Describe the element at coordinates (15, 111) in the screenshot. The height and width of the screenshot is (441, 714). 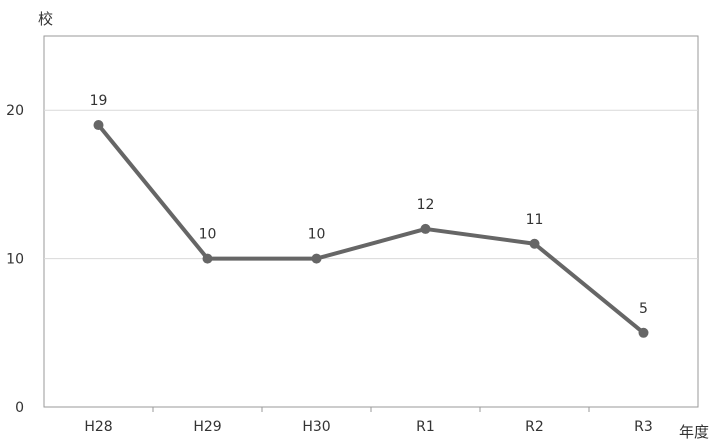
I see `y-tick-label: 20` at that location.